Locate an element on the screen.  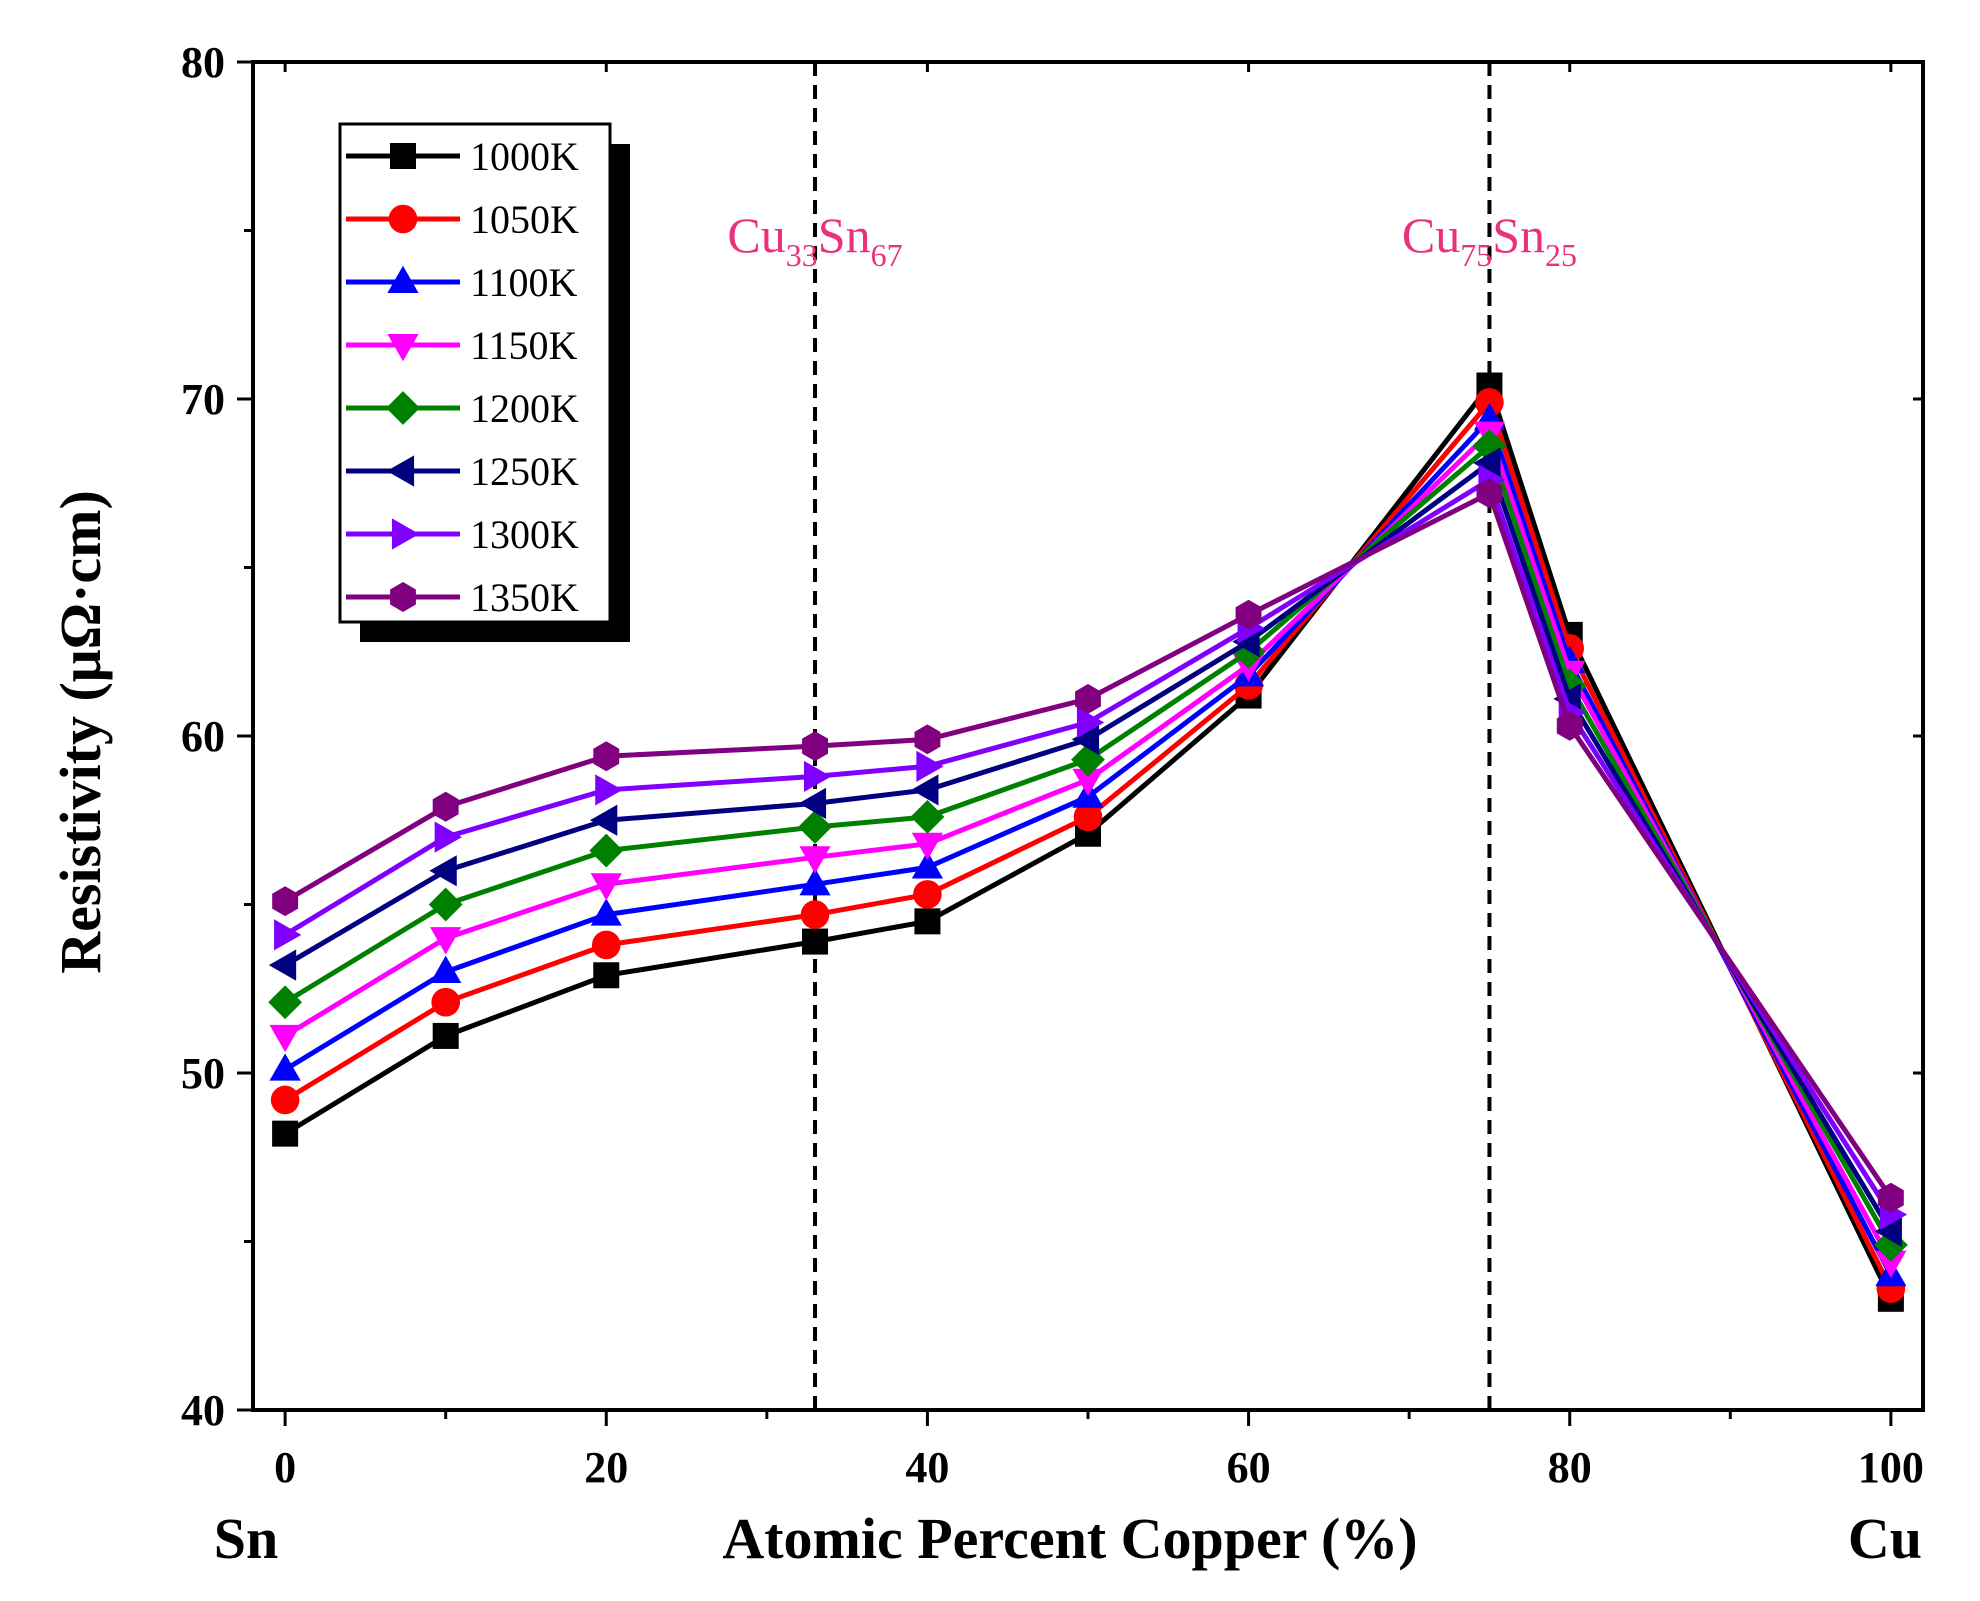
x-tick-label: 100 is located at coordinates (1891, 1467).